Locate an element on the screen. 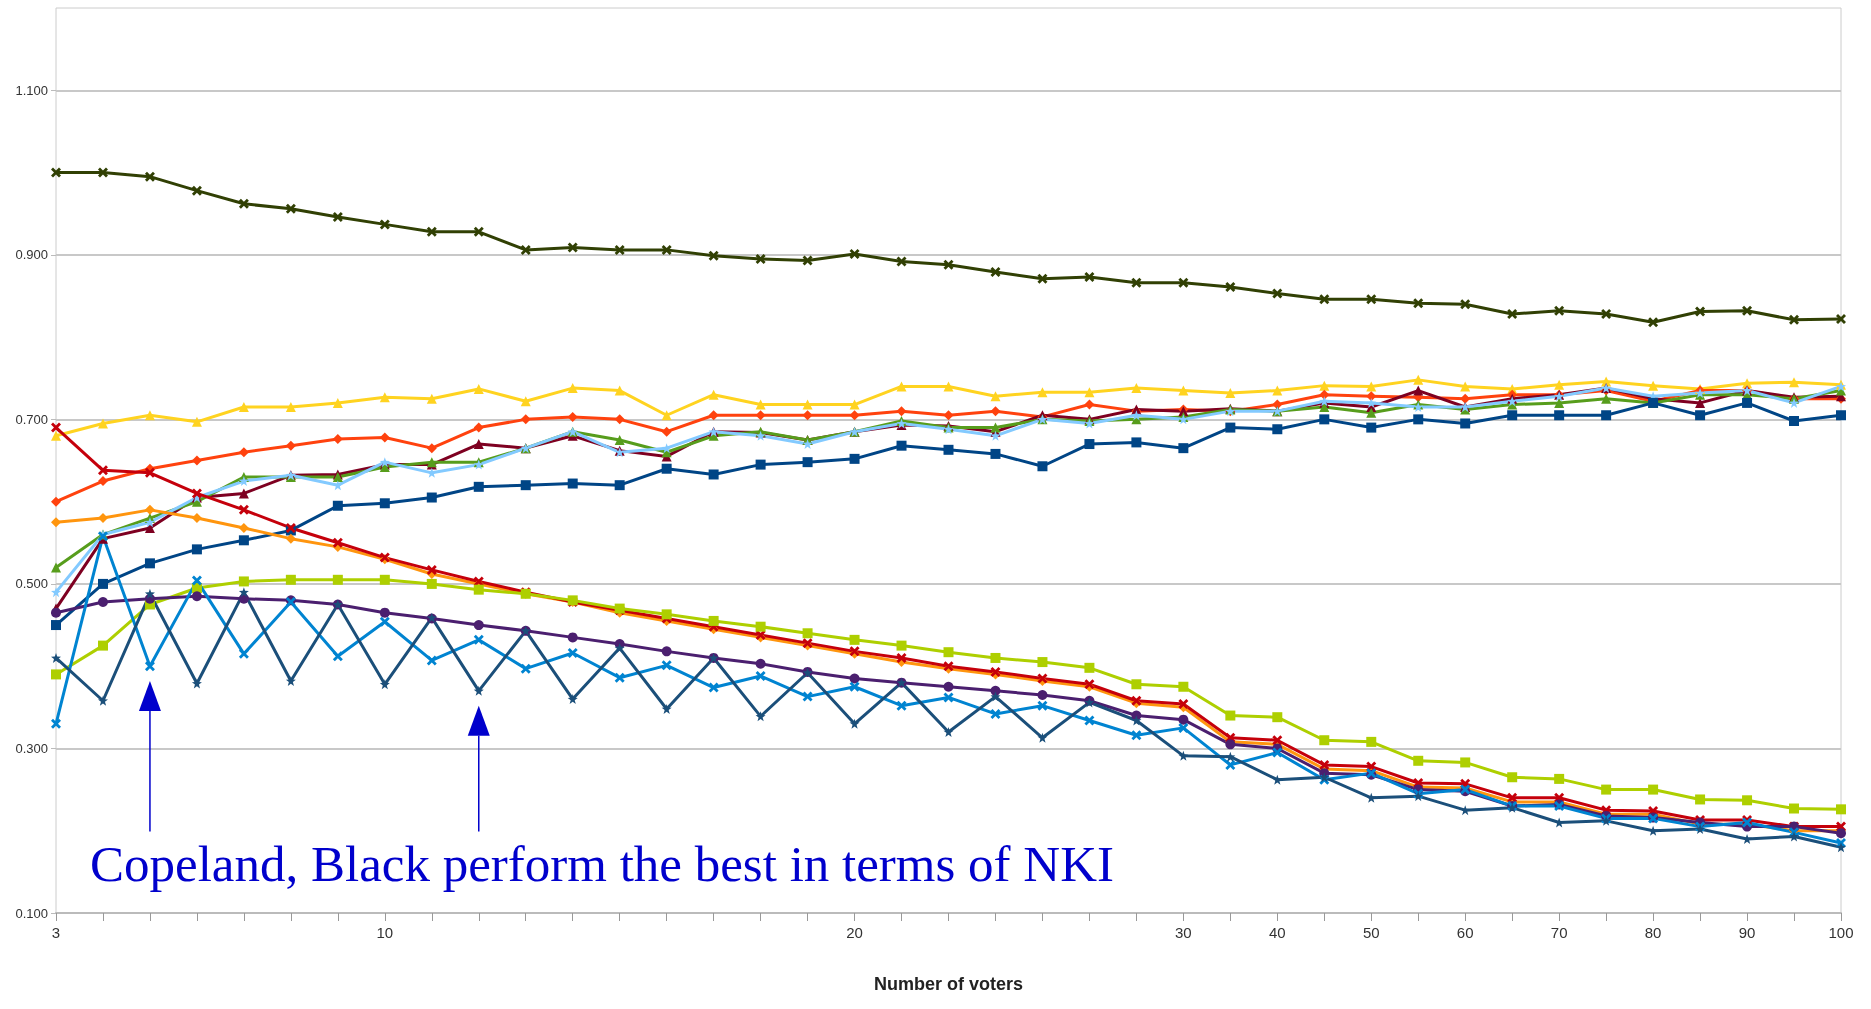 Image resolution: width=1871 pixels, height=1009 pixels. x-tick-label: 70 is located at coordinates (1559, 932).